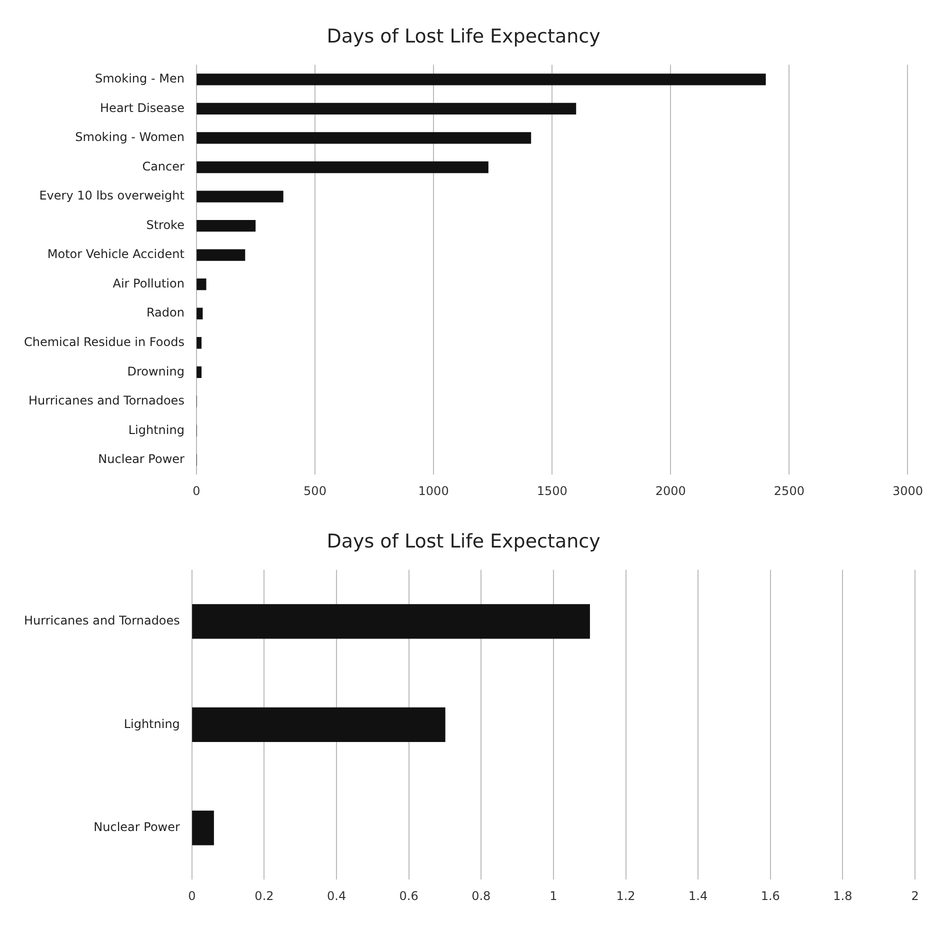 The height and width of the screenshot is (932, 941). I want to click on x-tick-label: 0.8, so click(481, 895).